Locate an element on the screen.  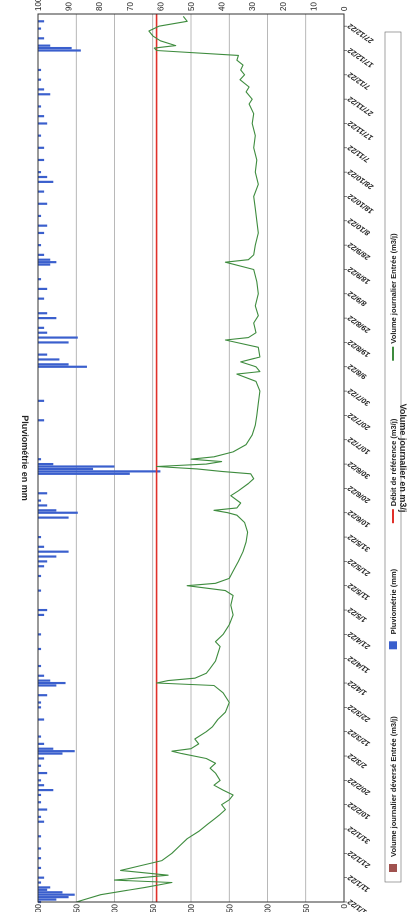
right-axis-tick-label: 80 is located at coordinates (99, 6).